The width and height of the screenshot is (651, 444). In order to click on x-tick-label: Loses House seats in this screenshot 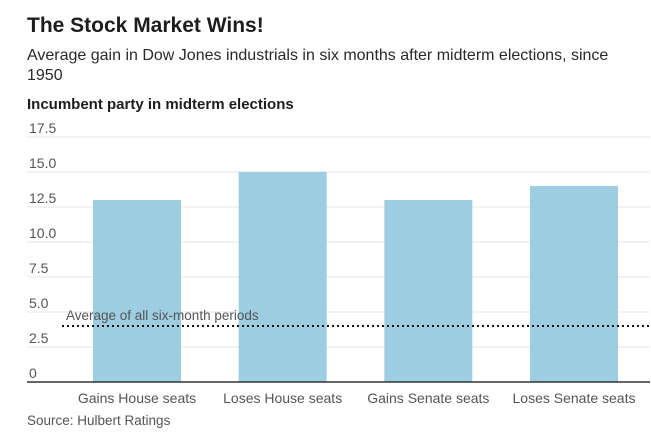, I will do `click(282, 398)`.